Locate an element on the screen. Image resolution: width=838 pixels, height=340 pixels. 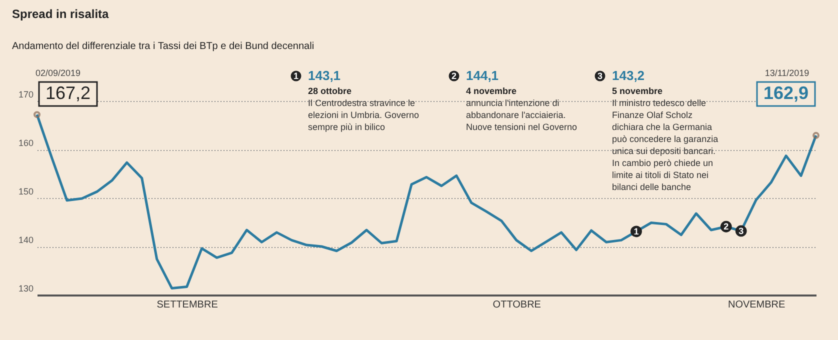
text: 143,1 is located at coordinates (324, 75).